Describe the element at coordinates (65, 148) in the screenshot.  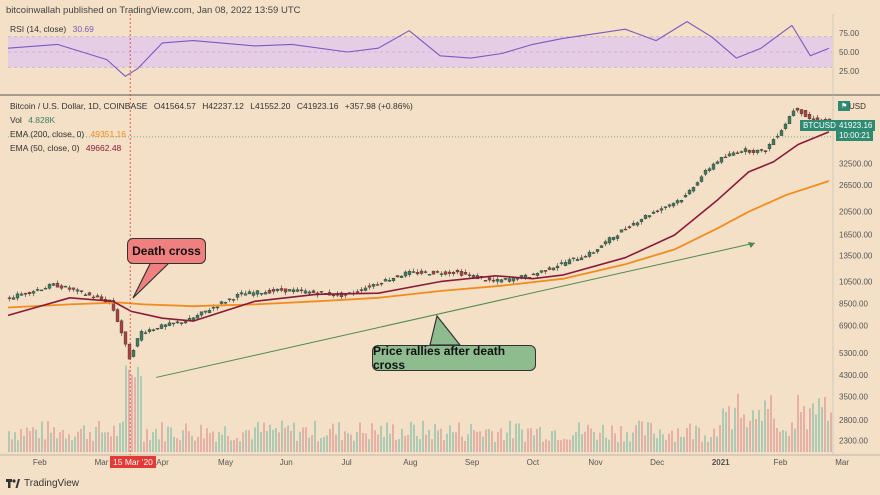
I see `ema50-legend: EMA (50, close, 0) 49662.48` at that location.